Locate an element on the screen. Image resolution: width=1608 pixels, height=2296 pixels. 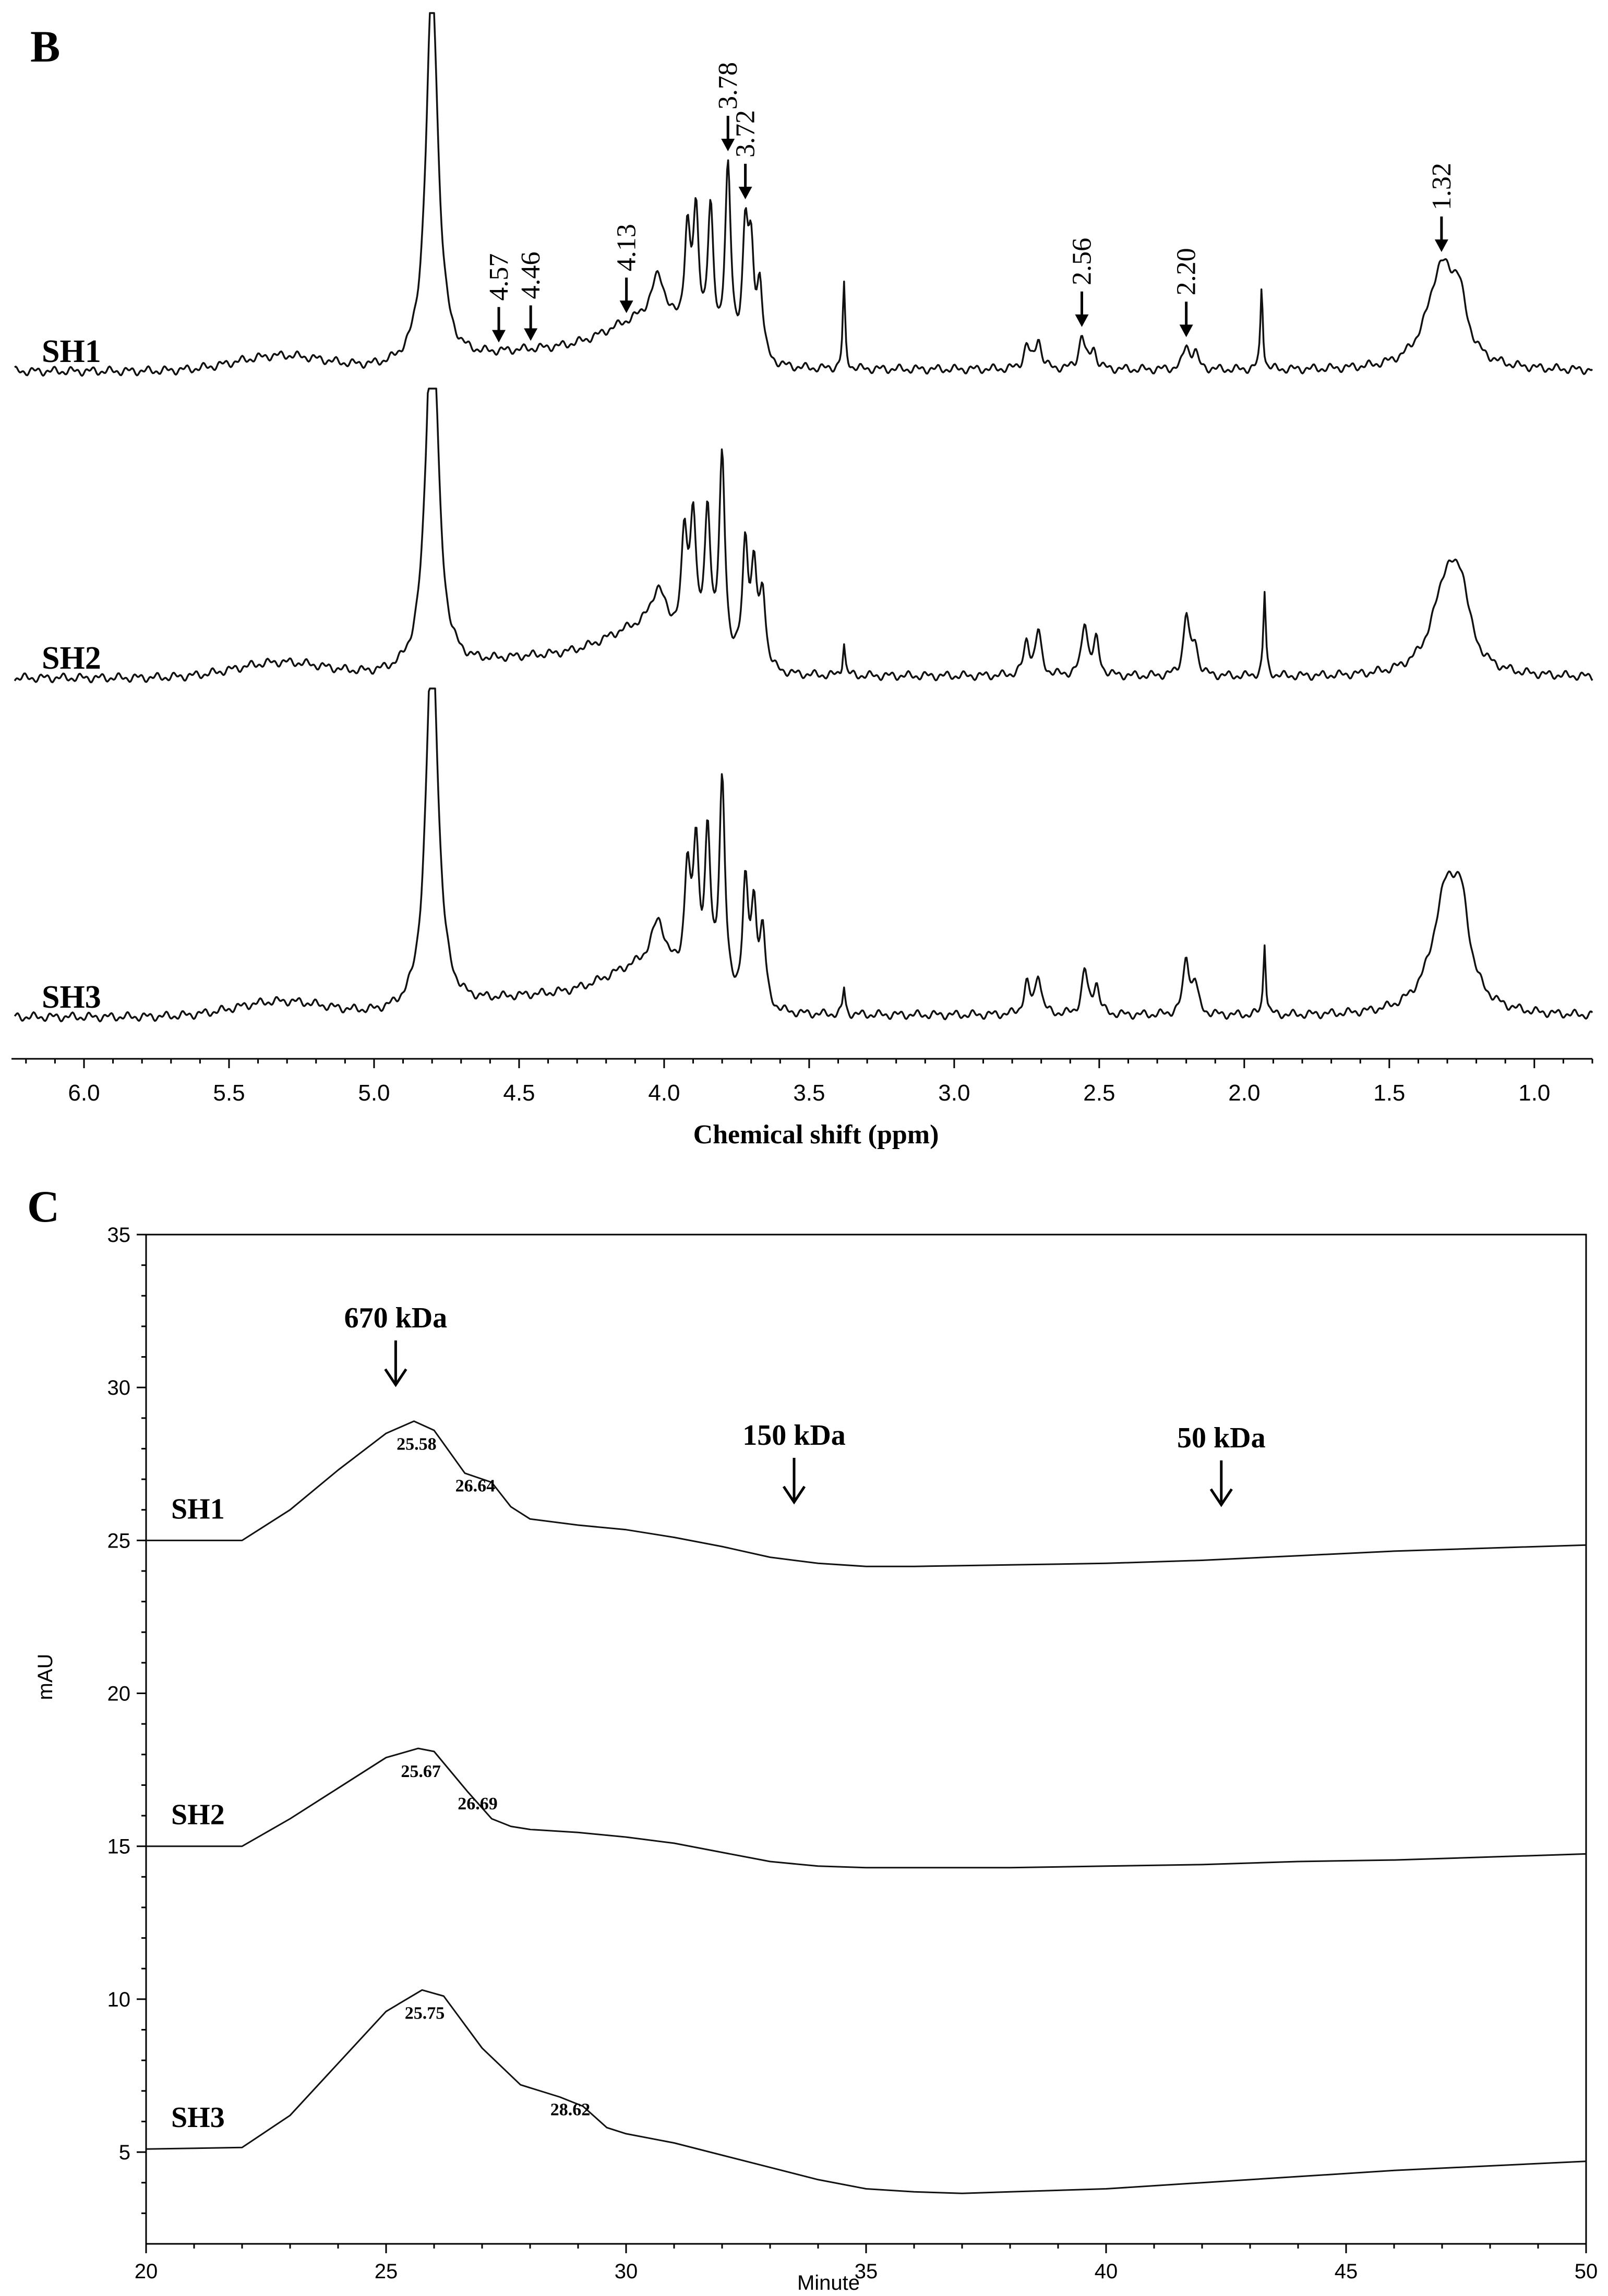
hplc-y-tick-label: 15 is located at coordinates (119, 1846).